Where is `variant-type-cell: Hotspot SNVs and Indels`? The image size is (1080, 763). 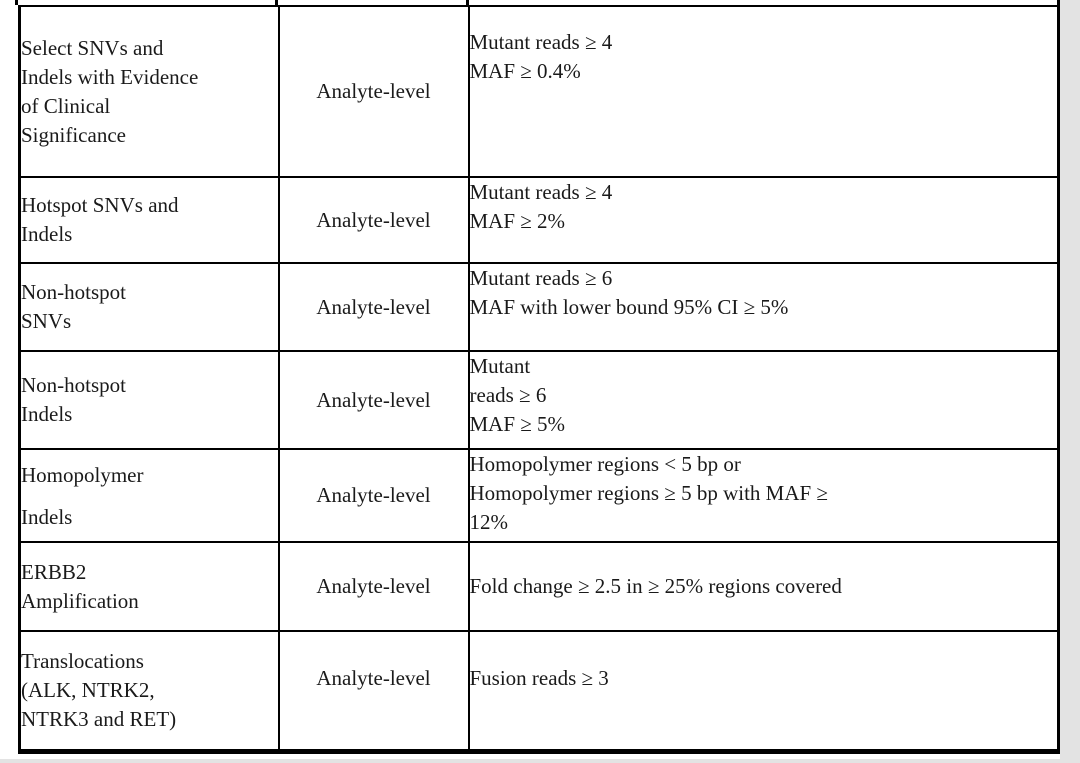 variant-type-cell: Hotspot SNVs and Indels is located at coordinates (149, 220).